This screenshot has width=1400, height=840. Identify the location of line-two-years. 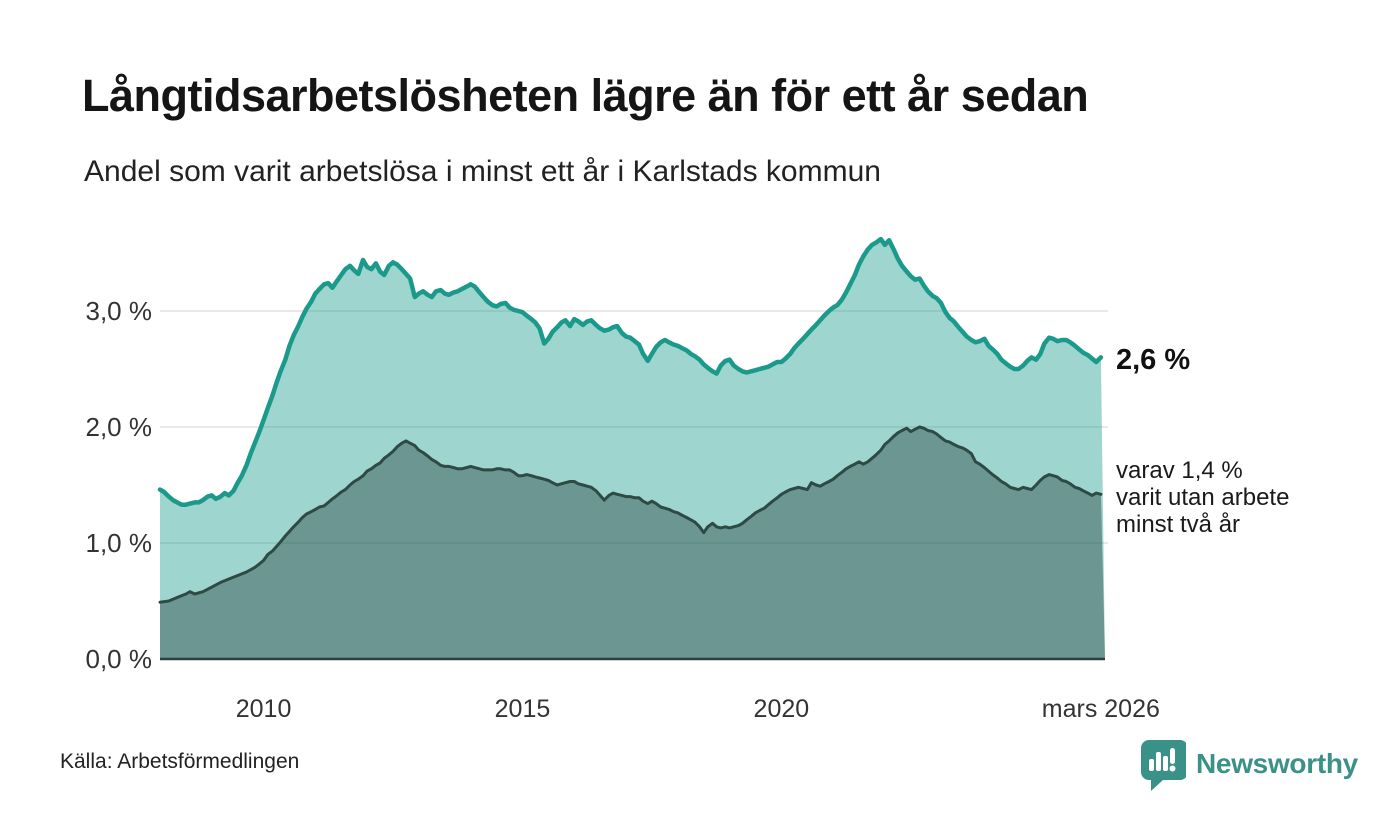
(630, 514).